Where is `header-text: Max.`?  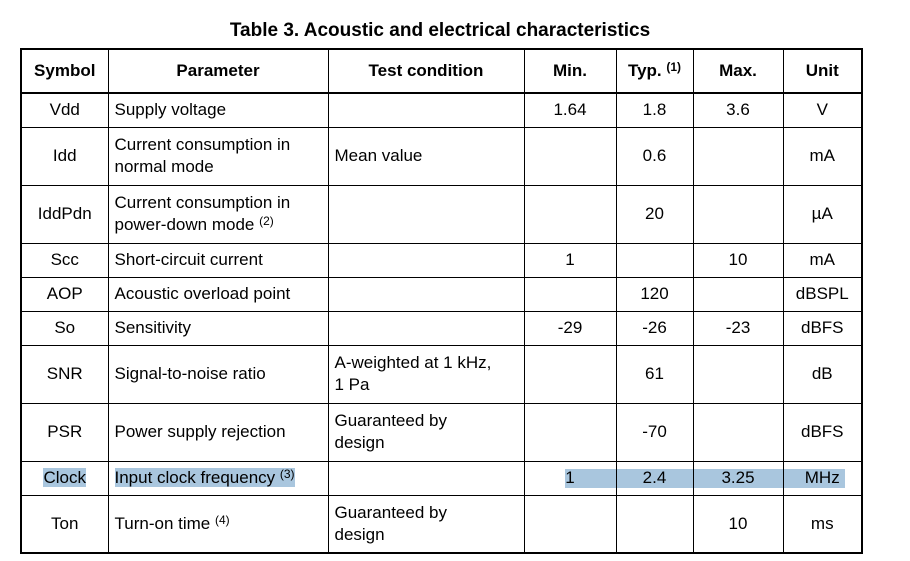
header-text: Max. is located at coordinates (738, 70).